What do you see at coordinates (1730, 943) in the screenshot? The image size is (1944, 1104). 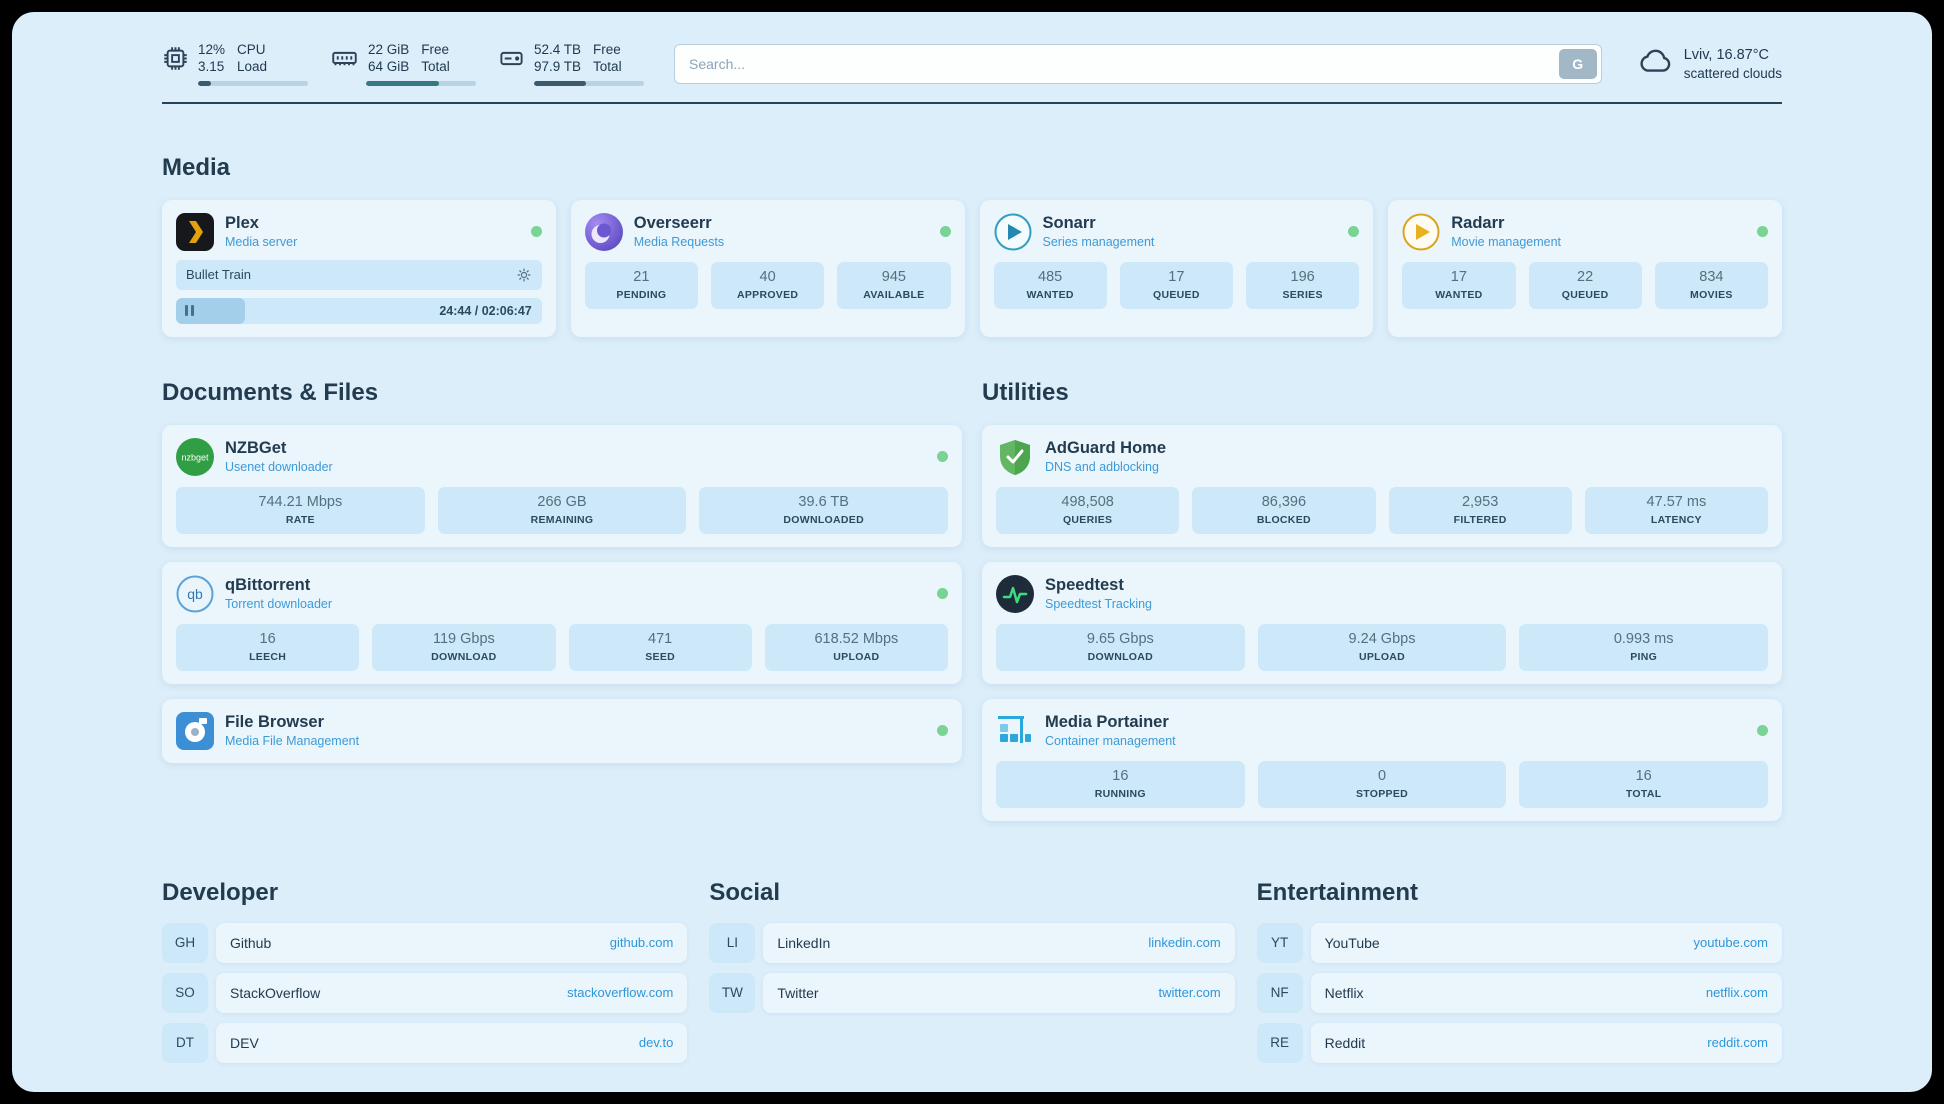 I see `bookmark-url: youtube.com` at bounding box center [1730, 943].